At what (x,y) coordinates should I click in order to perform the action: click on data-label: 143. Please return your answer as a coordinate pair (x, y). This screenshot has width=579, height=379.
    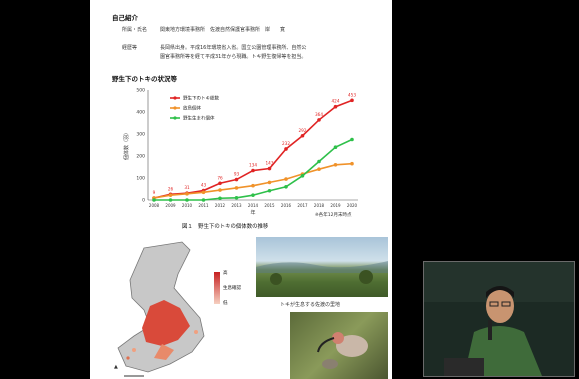
    Looking at the image, I should click on (270, 163).